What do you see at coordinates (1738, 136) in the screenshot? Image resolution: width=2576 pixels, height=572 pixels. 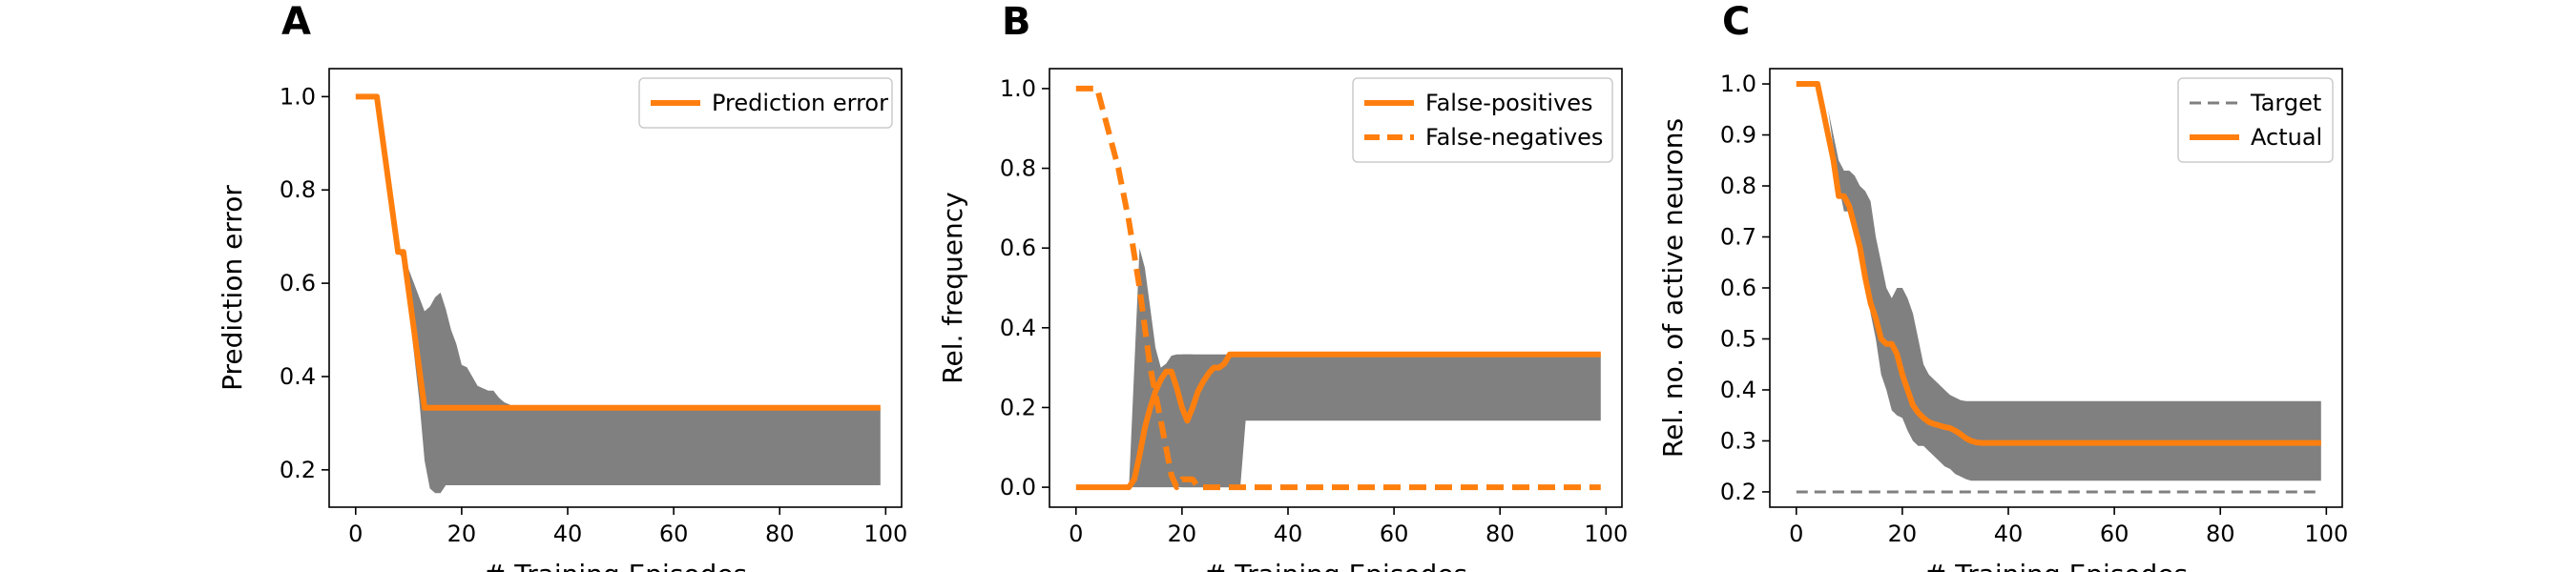 I see `y-tick-label: 0.9` at bounding box center [1738, 136].